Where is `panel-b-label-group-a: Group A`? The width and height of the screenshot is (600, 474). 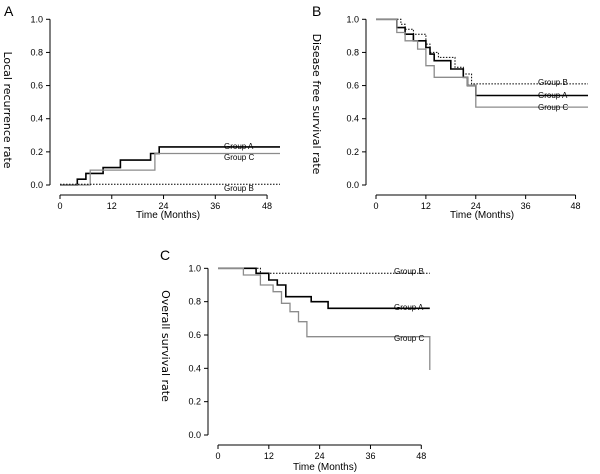
panel-b-label-group-a: Group A is located at coordinates (553, 95).